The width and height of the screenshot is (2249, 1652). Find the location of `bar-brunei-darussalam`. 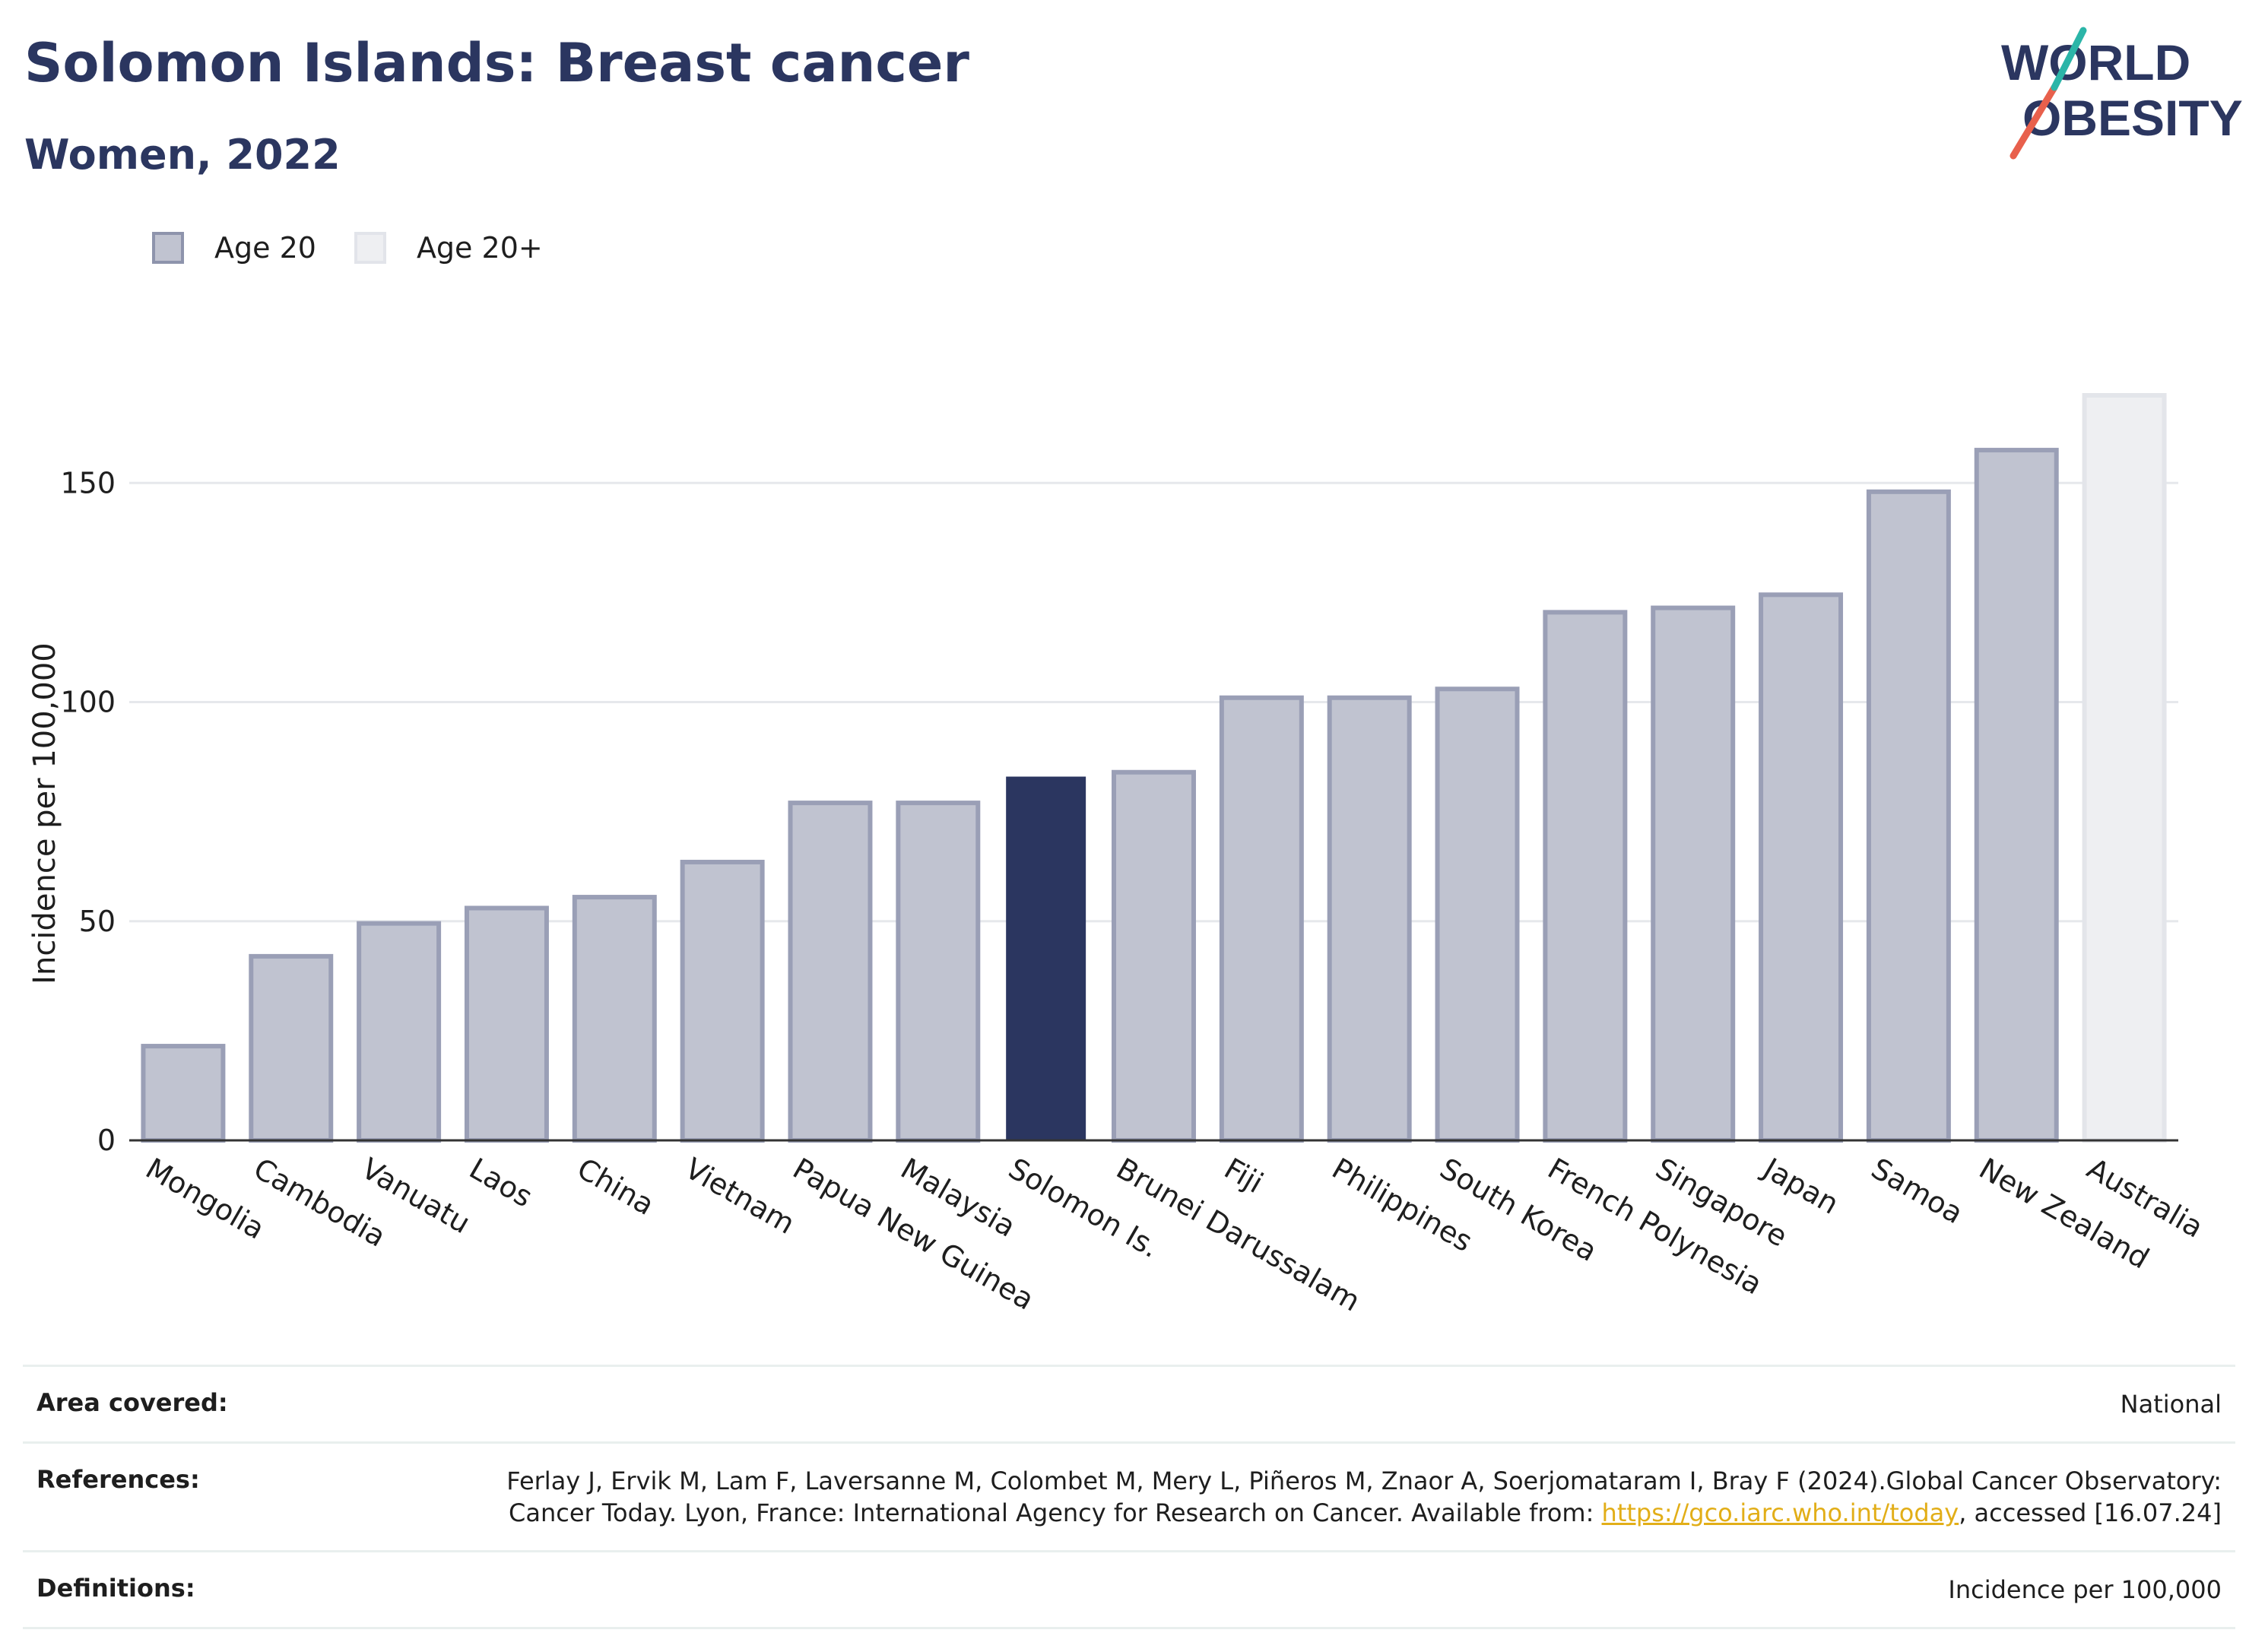

bar-brunei-darussalam is located at coordinates (1154, 956).